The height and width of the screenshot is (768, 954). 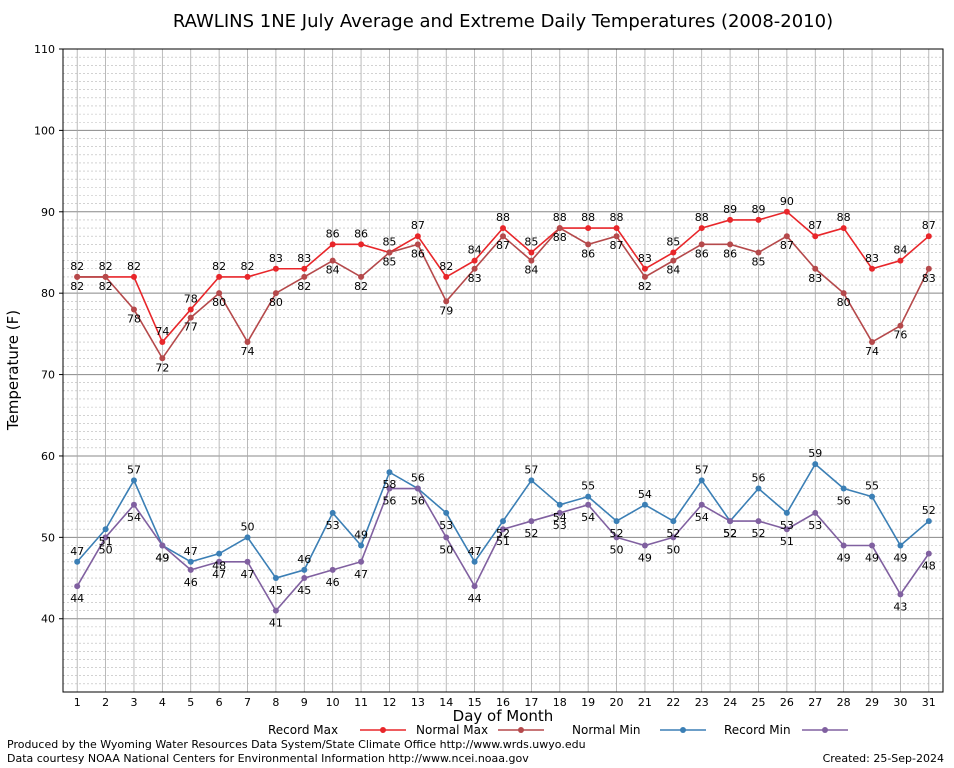 I want to click on y-tick-label: 70, so click(x=48, y=375).